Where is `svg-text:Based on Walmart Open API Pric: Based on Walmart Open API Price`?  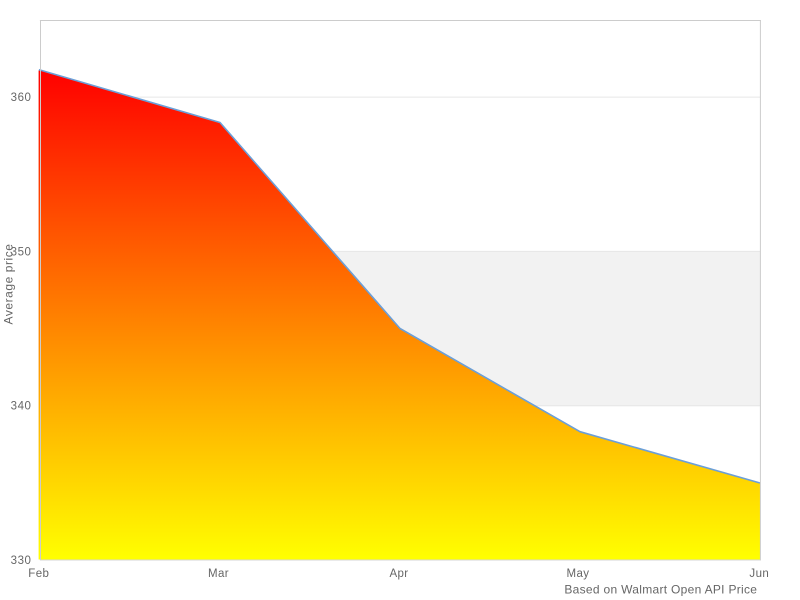
svg-text:Based on Walmart Open API Pric: Based on Walmart Open API Price is located at coordinates (660, 590).